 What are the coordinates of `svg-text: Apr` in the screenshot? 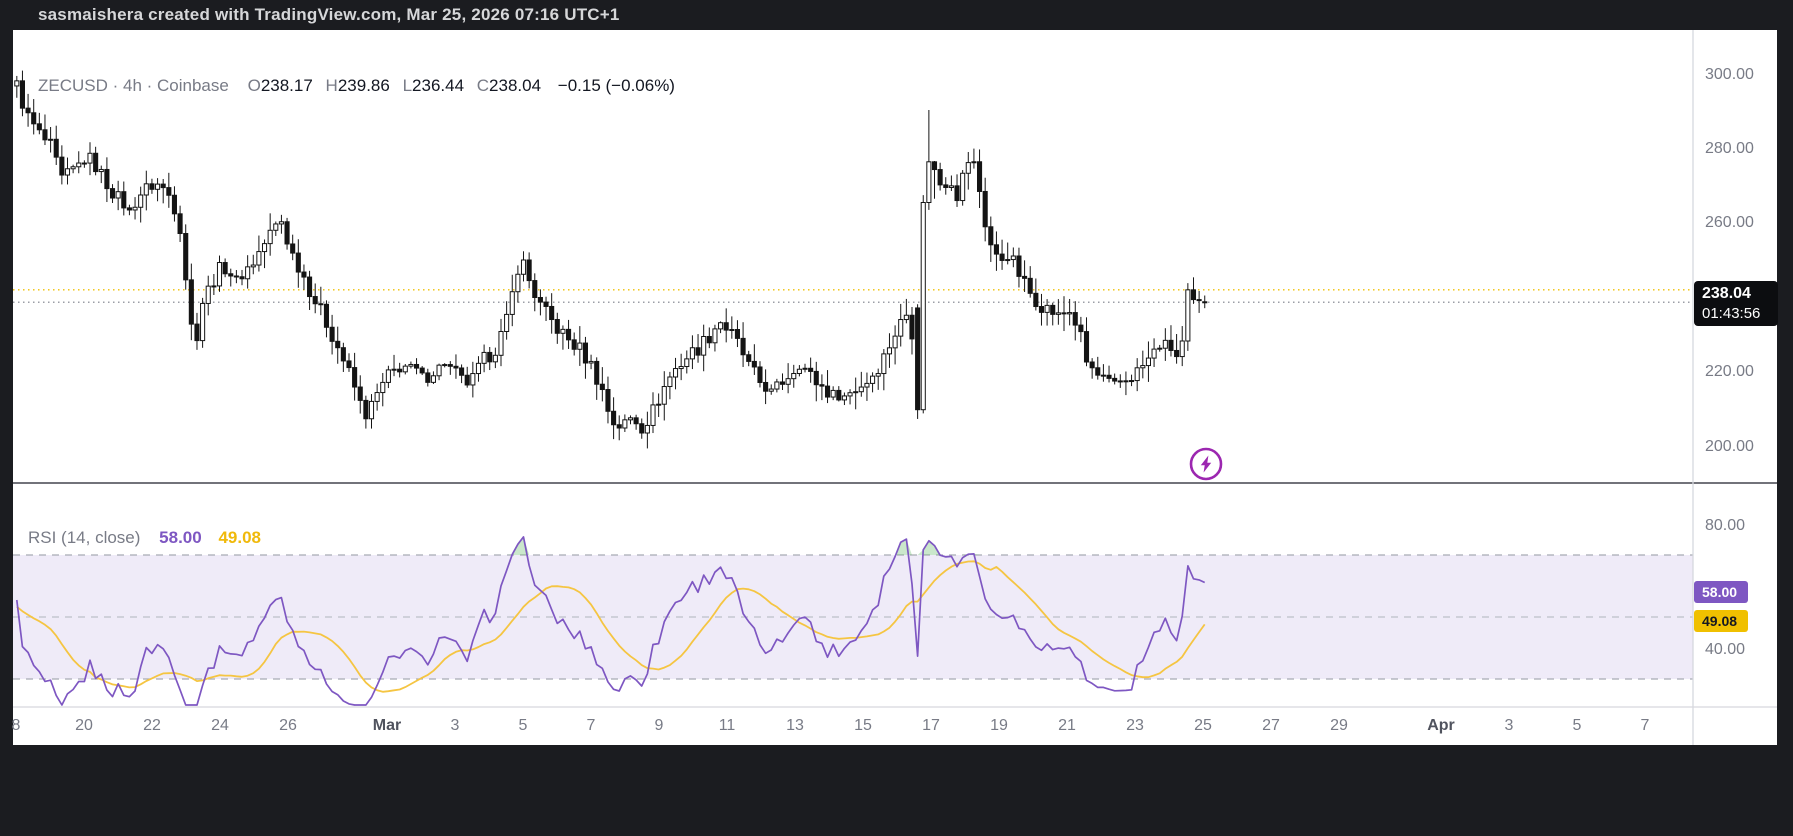 It's located at (1441, 725).